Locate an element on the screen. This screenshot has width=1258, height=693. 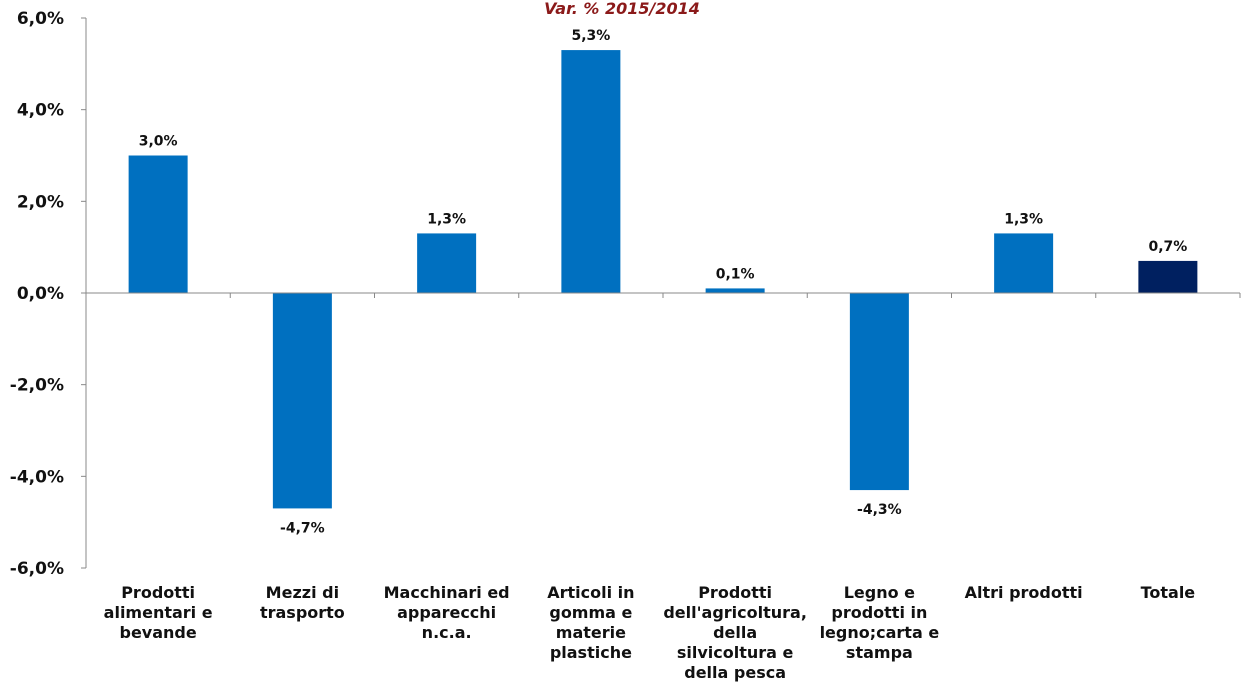
y-tick-label: 6,0% is located at coordinates (40, 19).